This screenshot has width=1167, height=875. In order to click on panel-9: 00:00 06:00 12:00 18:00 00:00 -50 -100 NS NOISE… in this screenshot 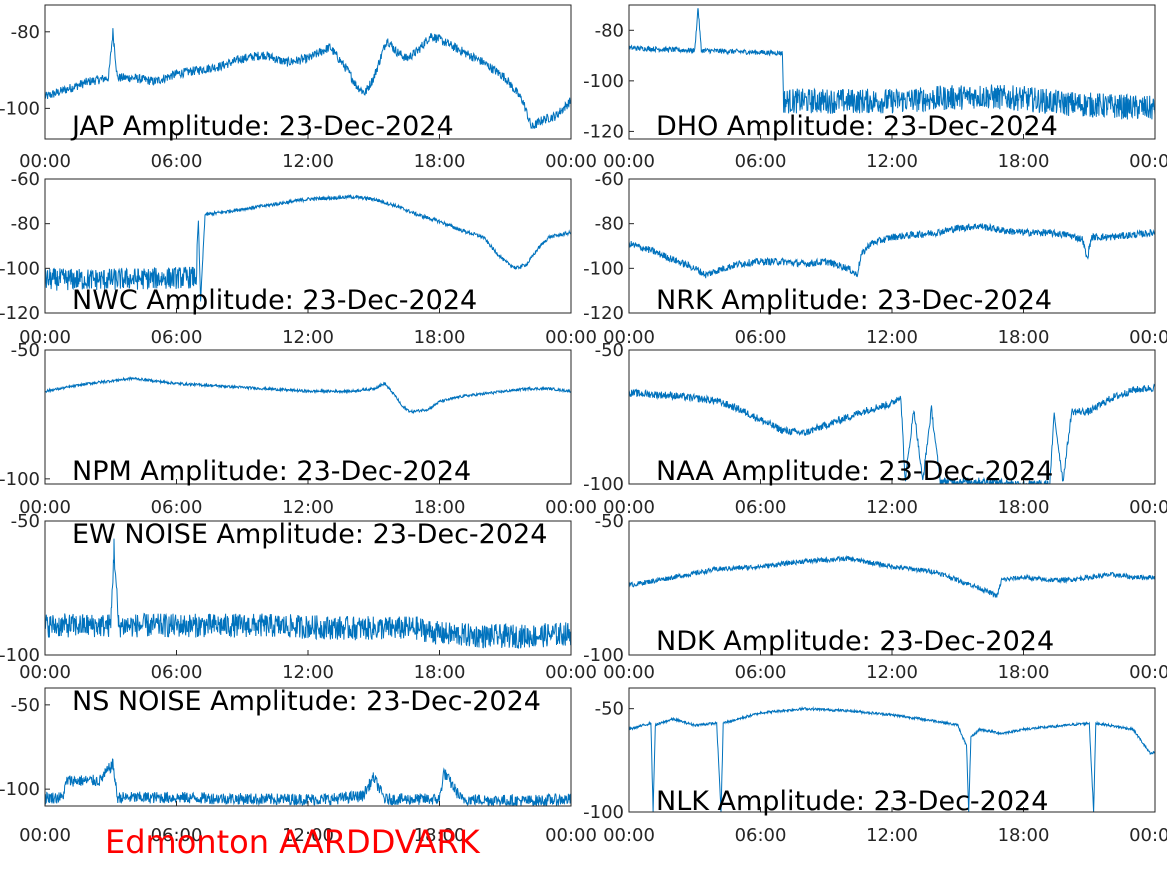, I will do `click(298, 766)`.